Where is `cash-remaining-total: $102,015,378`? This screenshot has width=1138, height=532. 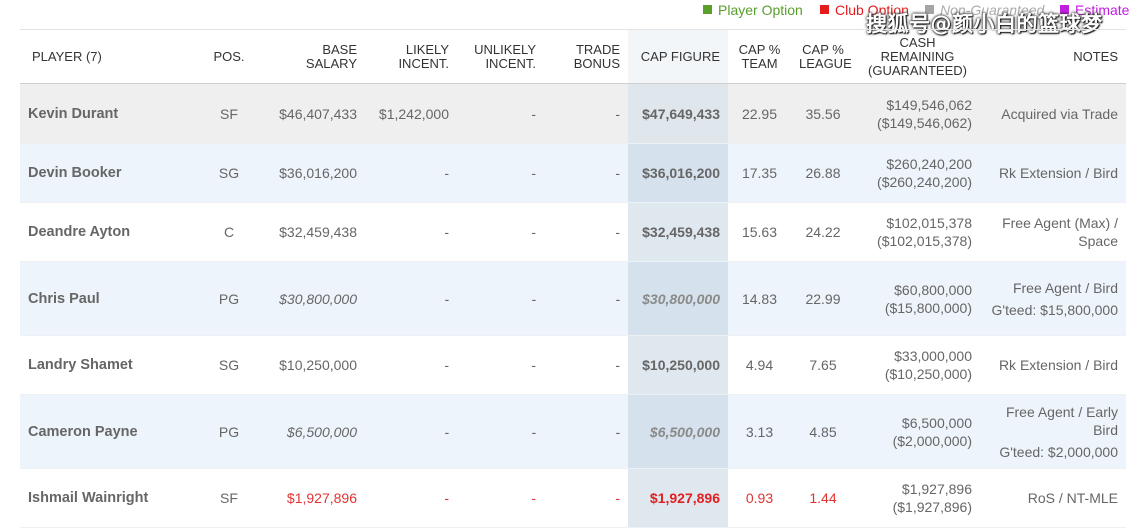
cash-remaining-total: $102,015,378 is located at coordinates (929, 223).